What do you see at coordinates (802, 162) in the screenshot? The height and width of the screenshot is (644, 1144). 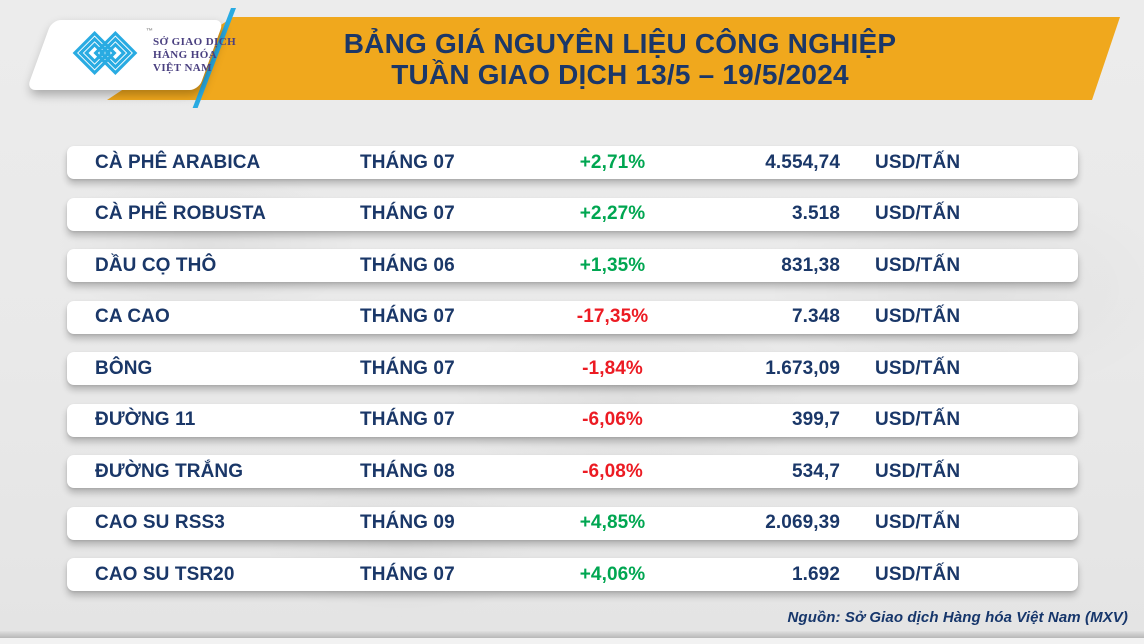 I see `price-value: 4.554,74` at bounding box center [802, 162].